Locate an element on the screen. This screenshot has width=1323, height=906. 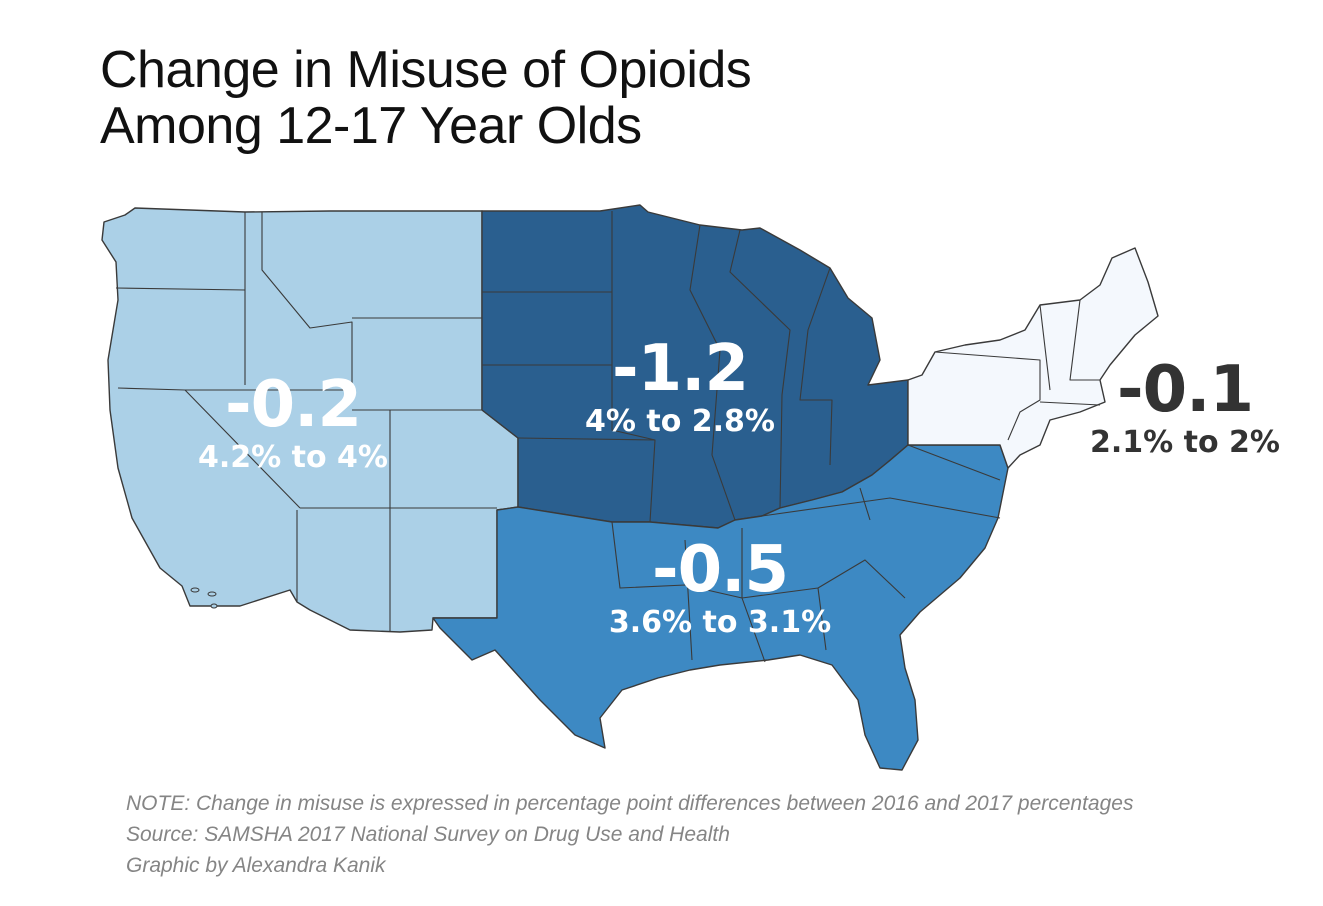
credit-text: Graphic by Alexandra Kanik is located at coordinates (256, 865).